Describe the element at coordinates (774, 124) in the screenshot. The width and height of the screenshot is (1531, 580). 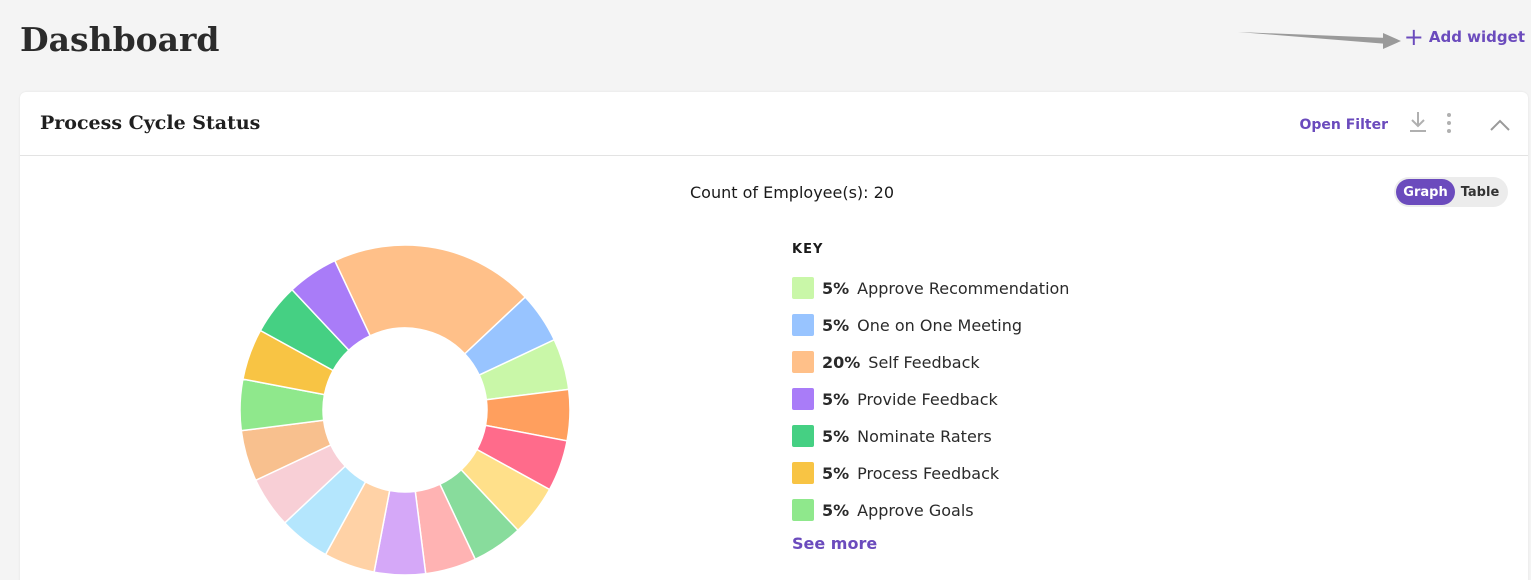
I see `card-header: Process Cycle Status Open Filter` at that location.